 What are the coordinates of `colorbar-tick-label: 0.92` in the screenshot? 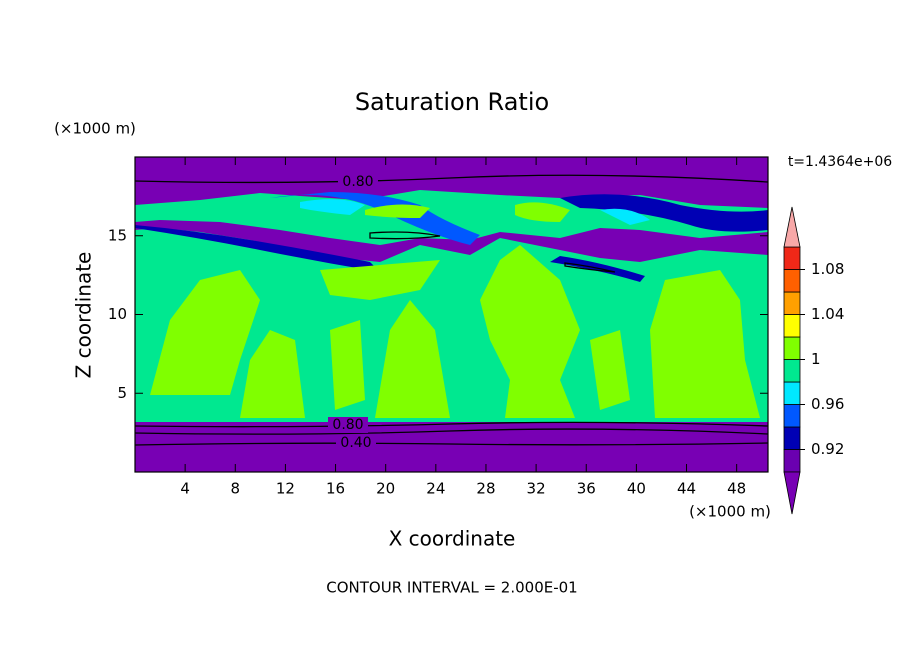 It's located at (827, 449).